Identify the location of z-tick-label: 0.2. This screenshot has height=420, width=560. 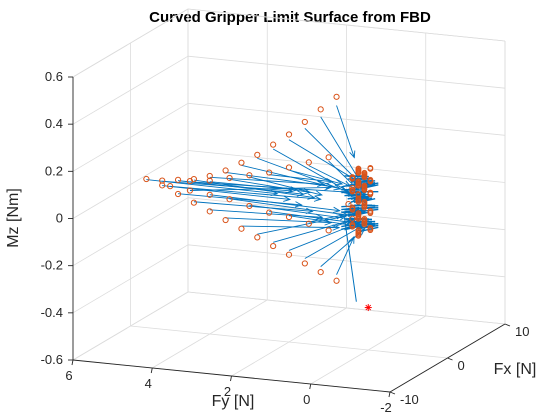
(54, 170).